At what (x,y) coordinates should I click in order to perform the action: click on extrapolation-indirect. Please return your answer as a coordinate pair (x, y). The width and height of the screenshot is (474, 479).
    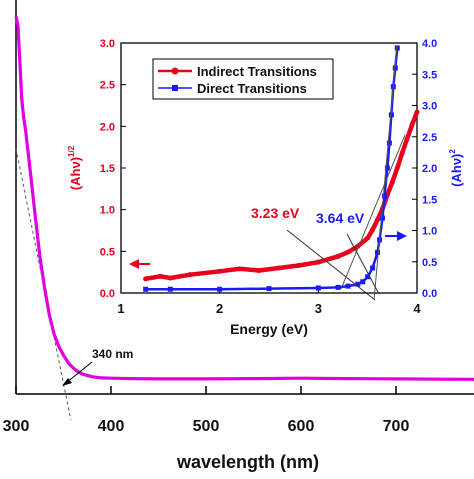
    Looking at the image, I should click on (331, 265).